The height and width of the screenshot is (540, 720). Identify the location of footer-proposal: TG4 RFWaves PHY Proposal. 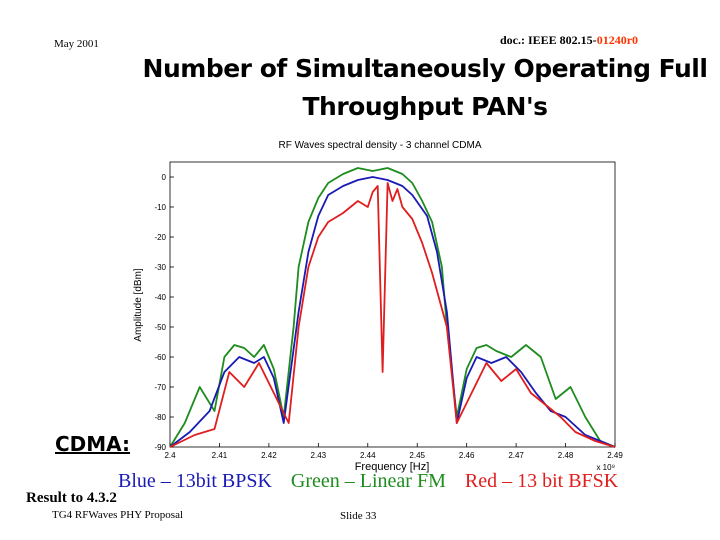
(118, 515).